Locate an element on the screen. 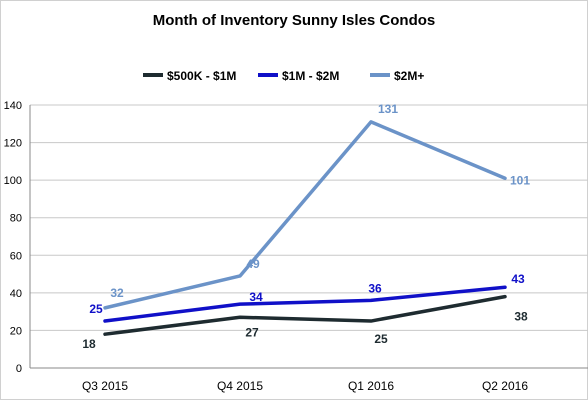 The image size is (588, 400). data-label: 43 is located at coordinates (518, 279).